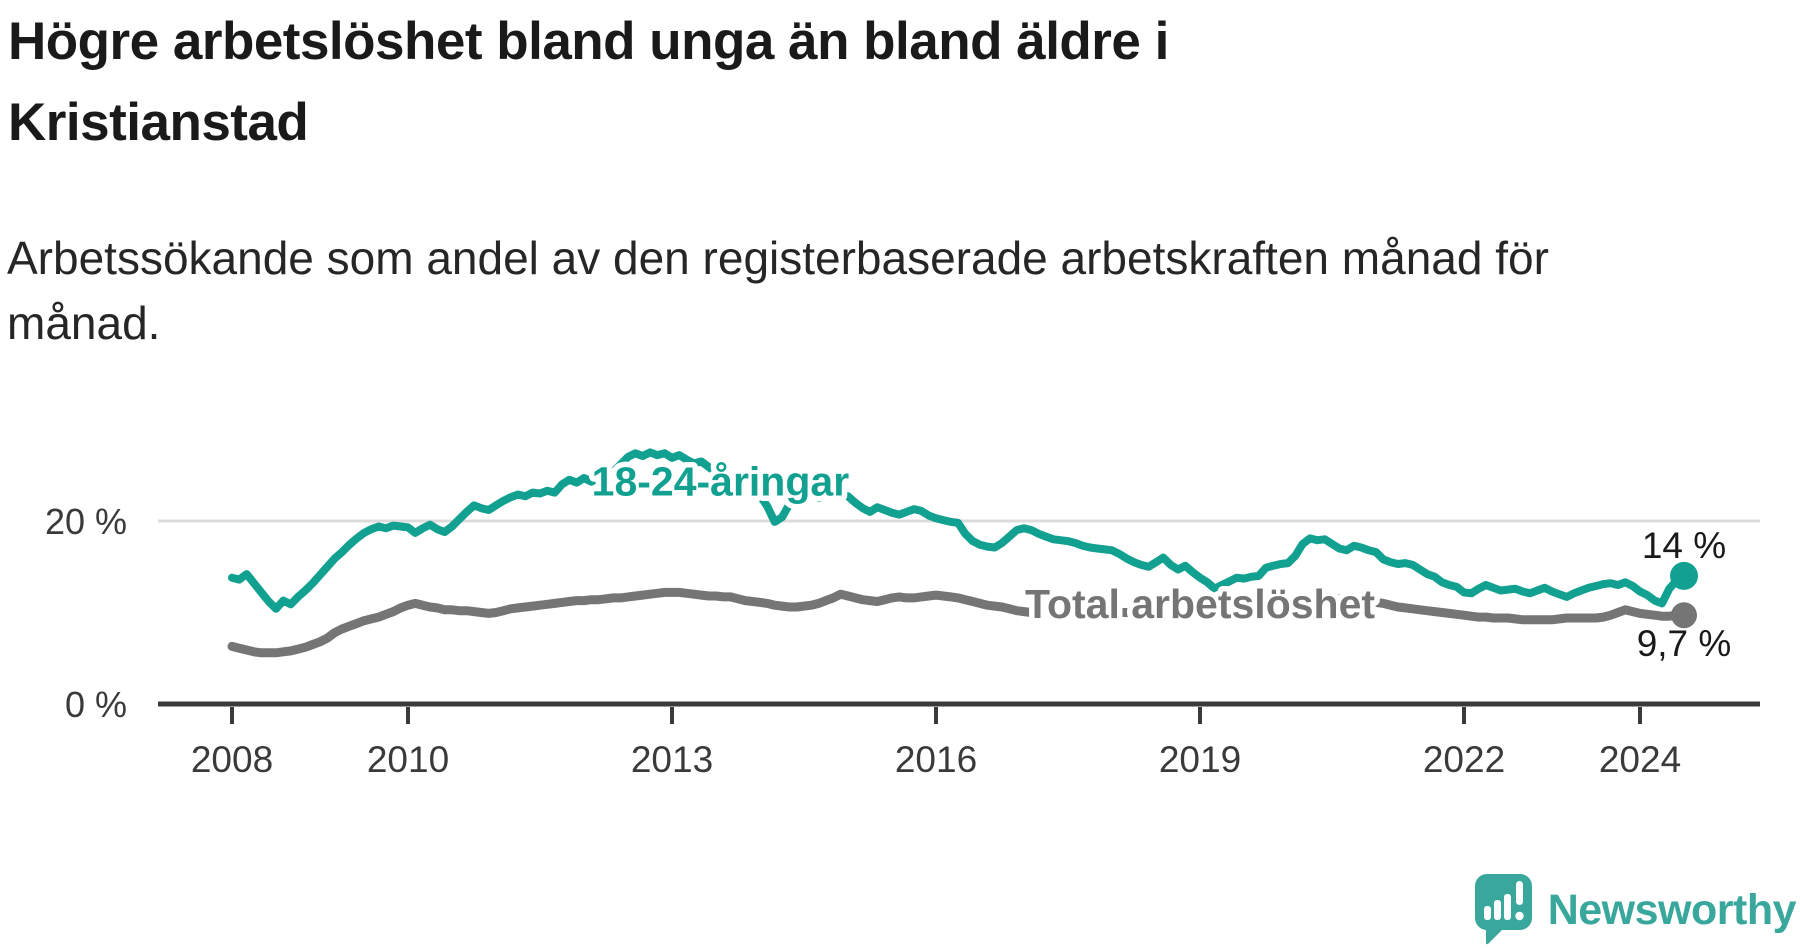 This screenshot has height=948, width=1800. I want to click on x-axis-label: 2013, so click(672, 759).